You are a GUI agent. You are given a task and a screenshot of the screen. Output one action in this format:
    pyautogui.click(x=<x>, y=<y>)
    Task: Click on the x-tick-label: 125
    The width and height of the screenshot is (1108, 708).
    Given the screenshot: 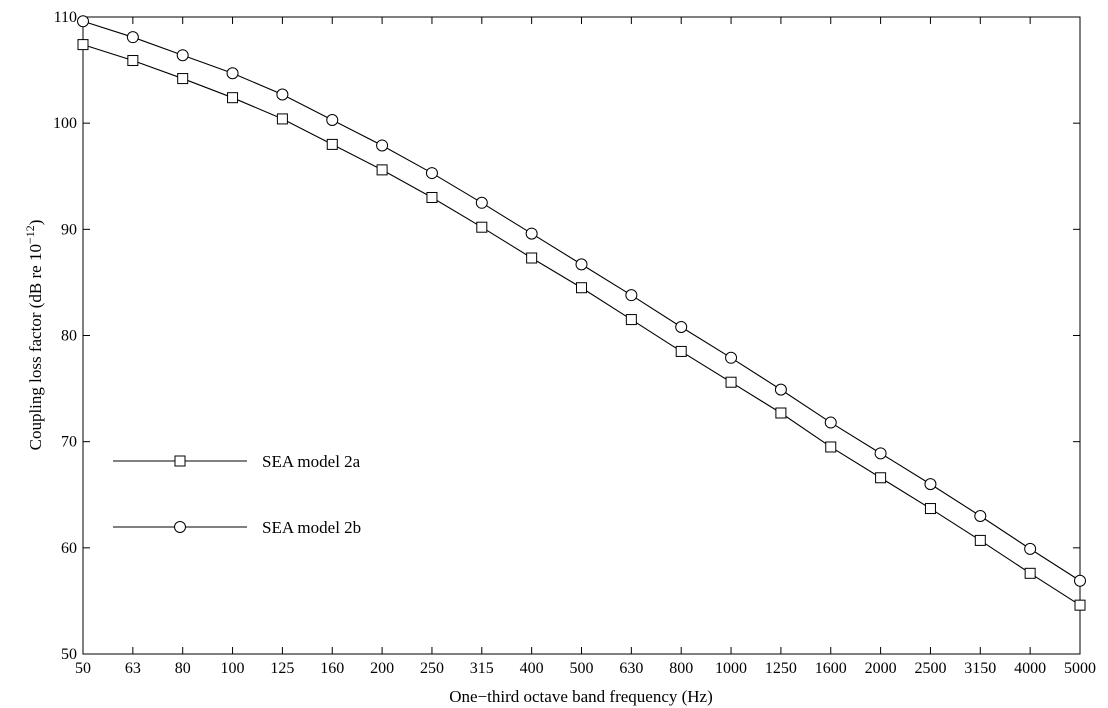 What is the action you would take?
    pyautogui.click(x=282, y=668)
    